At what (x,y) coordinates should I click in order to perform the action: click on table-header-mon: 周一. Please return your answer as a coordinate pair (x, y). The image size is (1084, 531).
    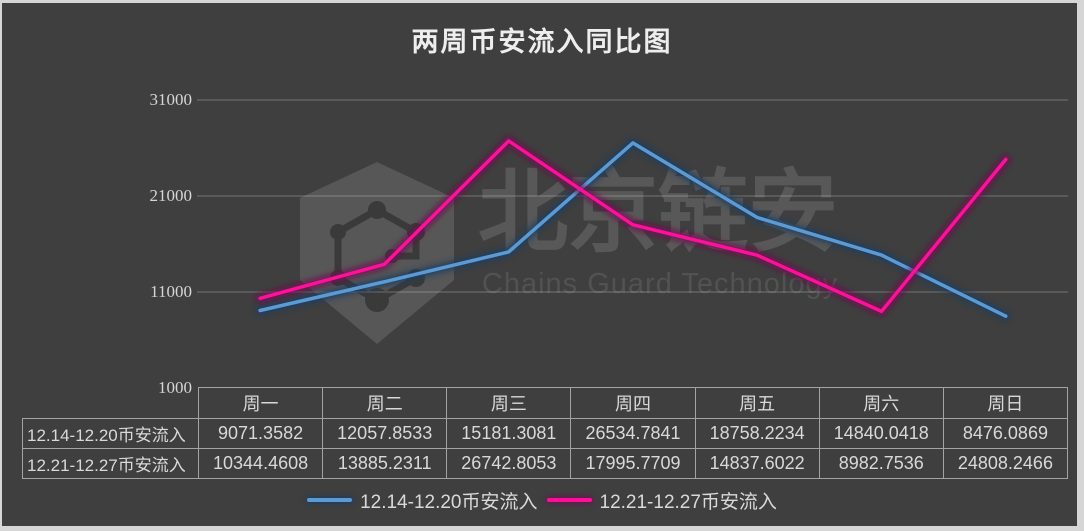
    Looking at the image, I should click on (260, 403).